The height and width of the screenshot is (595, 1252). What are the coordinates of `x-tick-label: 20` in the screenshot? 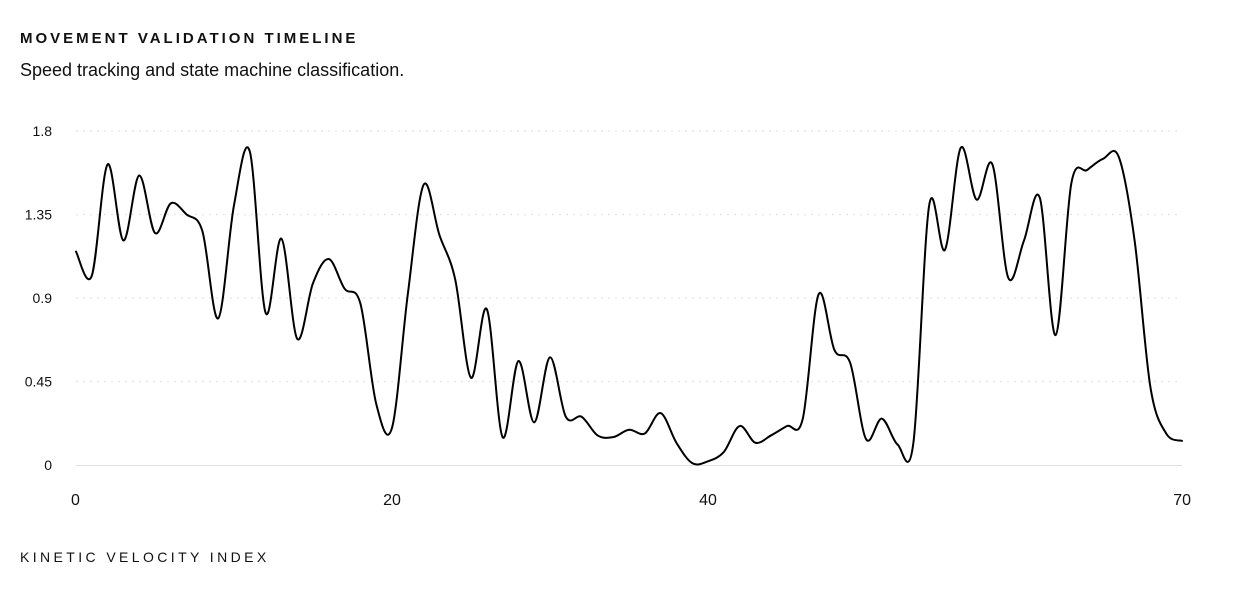 It's located at (392, 500).